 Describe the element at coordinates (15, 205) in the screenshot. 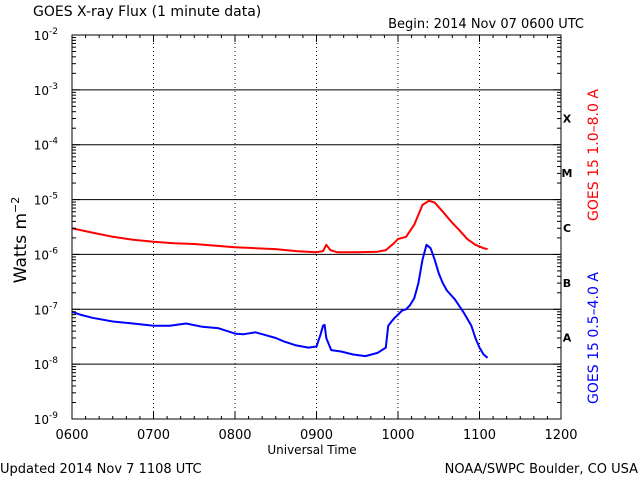

I see `y-axis-label-exponent: −2` at that location.